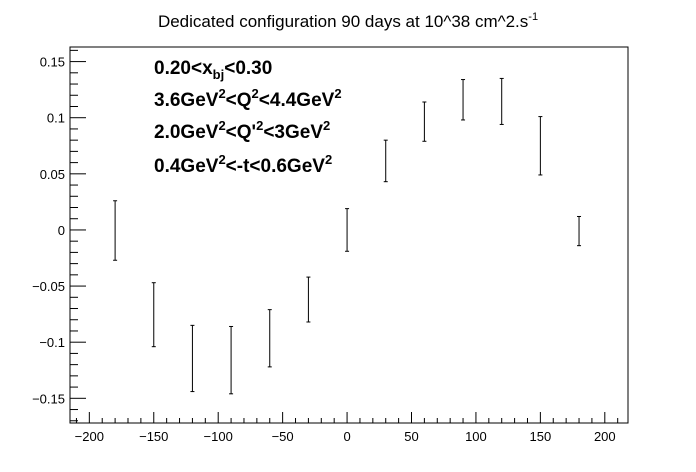 The image size is (696, 472). I want to click on annotation-line: 0.4GeV2<-t<0.6GeV2, so click(243, 164).